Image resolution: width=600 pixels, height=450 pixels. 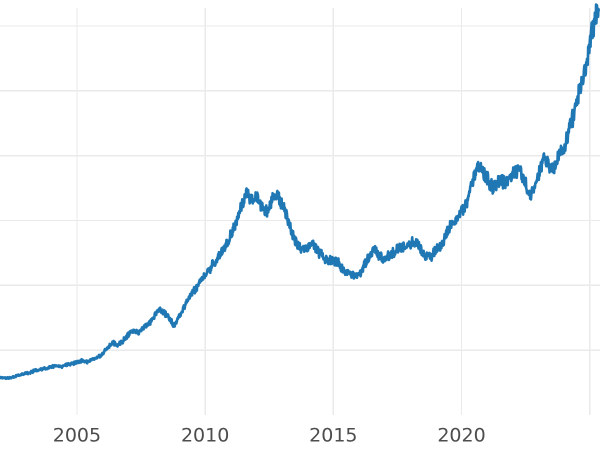 I want to click on x-tick-label-2010: 2010, so click(x=205, y=436).